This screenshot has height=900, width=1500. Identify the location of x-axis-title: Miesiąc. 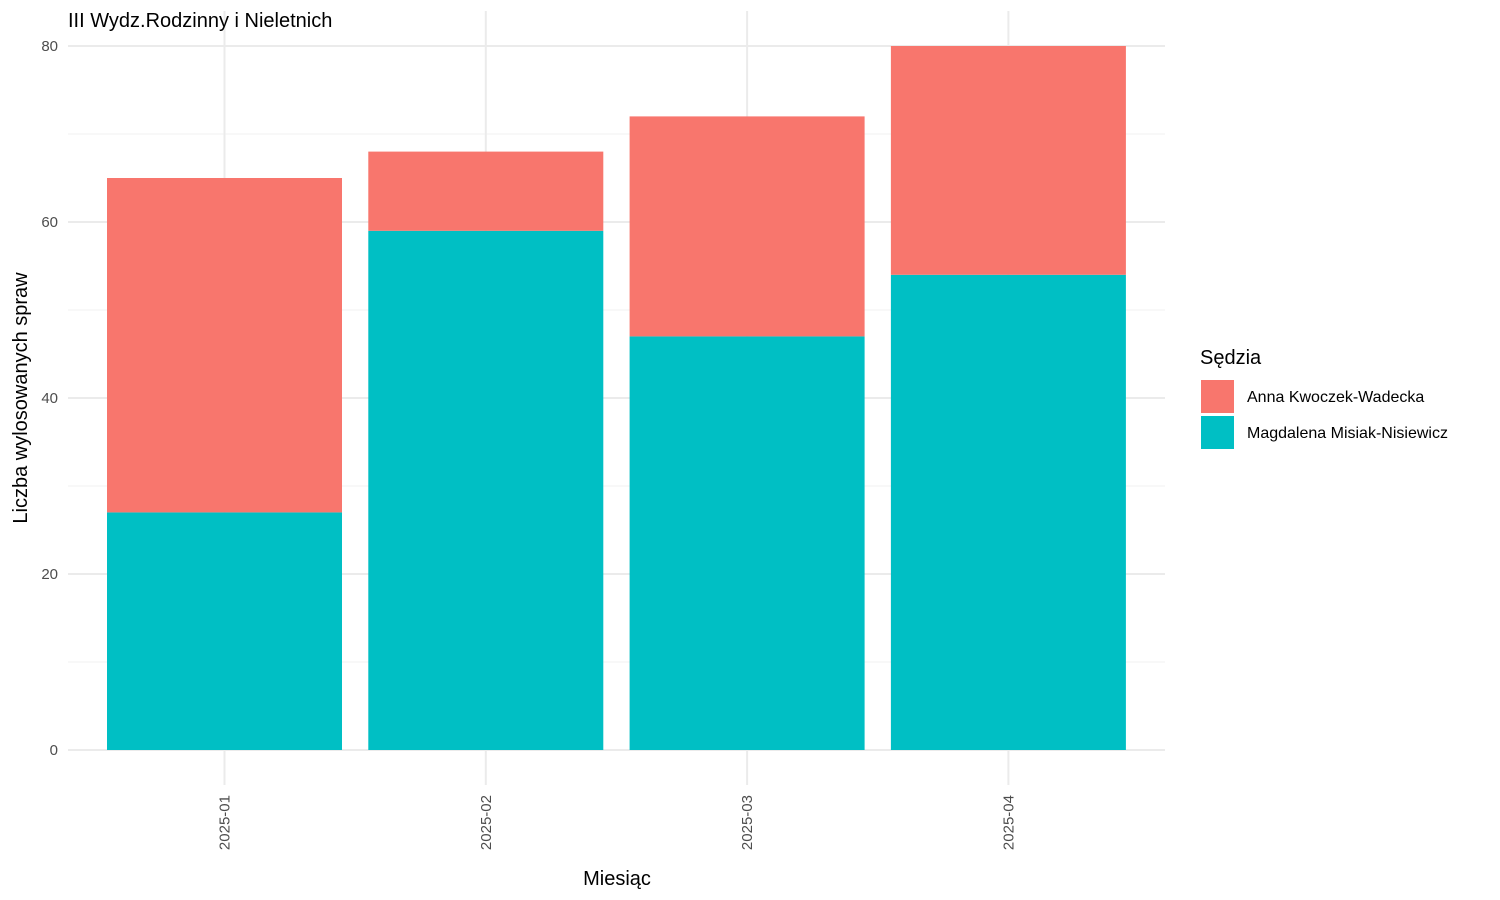
(617, 879).